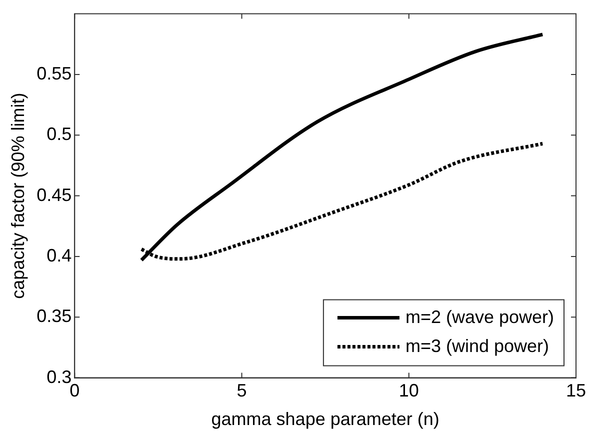  I want to click on y-tick-label: 0.35, so click(54, 316).